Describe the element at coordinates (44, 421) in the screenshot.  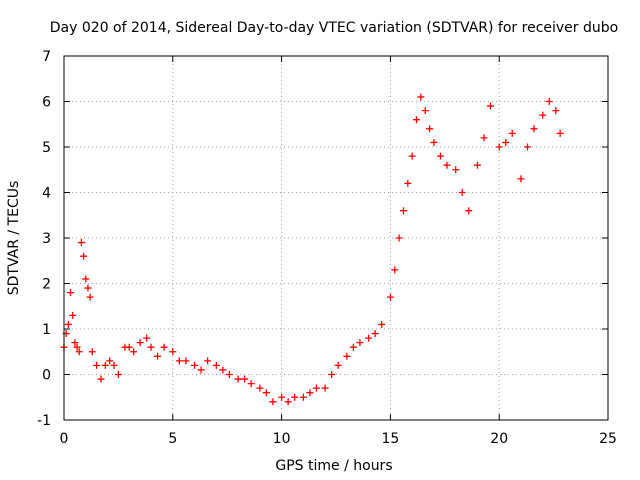
I see `y-tick-label: -1` at that location.